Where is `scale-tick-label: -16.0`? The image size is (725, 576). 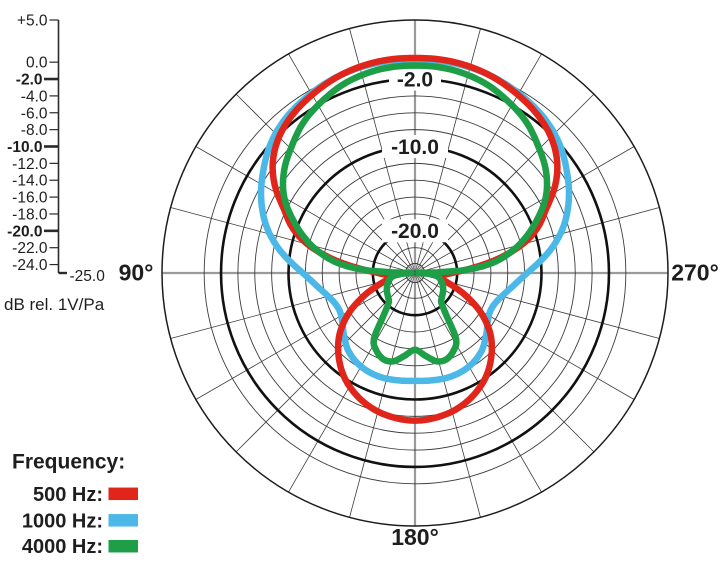 scale-tick-label: -16.0 is located at coordinates (30, 198).